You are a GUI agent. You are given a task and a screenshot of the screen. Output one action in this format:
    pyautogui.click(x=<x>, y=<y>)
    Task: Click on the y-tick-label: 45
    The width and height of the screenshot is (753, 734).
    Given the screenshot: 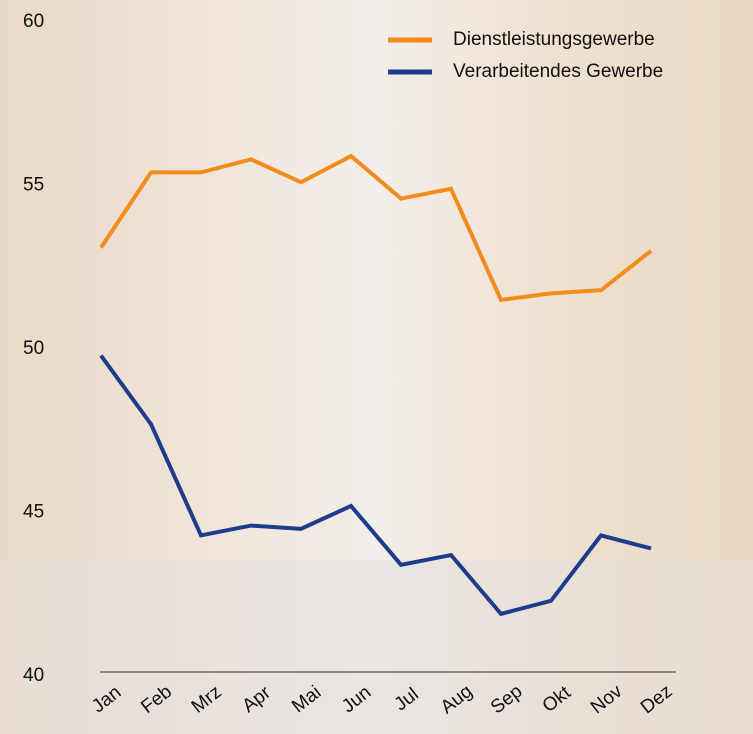 What is the action you would take?
    pyautogui.click(x=33, y=512)
    